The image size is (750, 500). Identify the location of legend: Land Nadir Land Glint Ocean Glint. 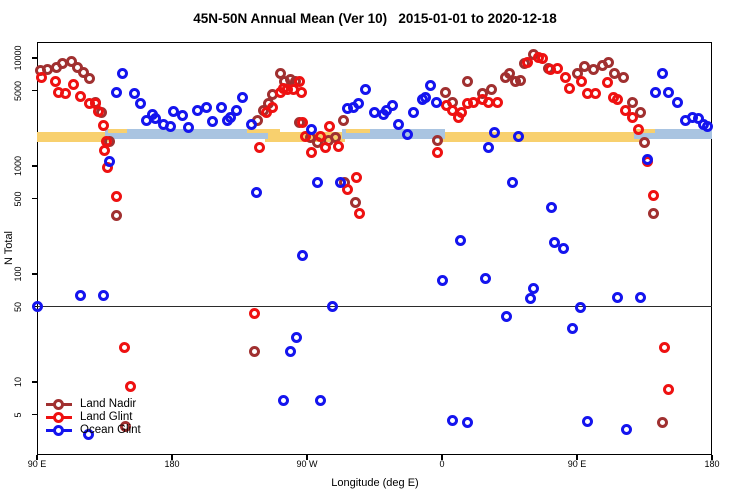
(93, 417).